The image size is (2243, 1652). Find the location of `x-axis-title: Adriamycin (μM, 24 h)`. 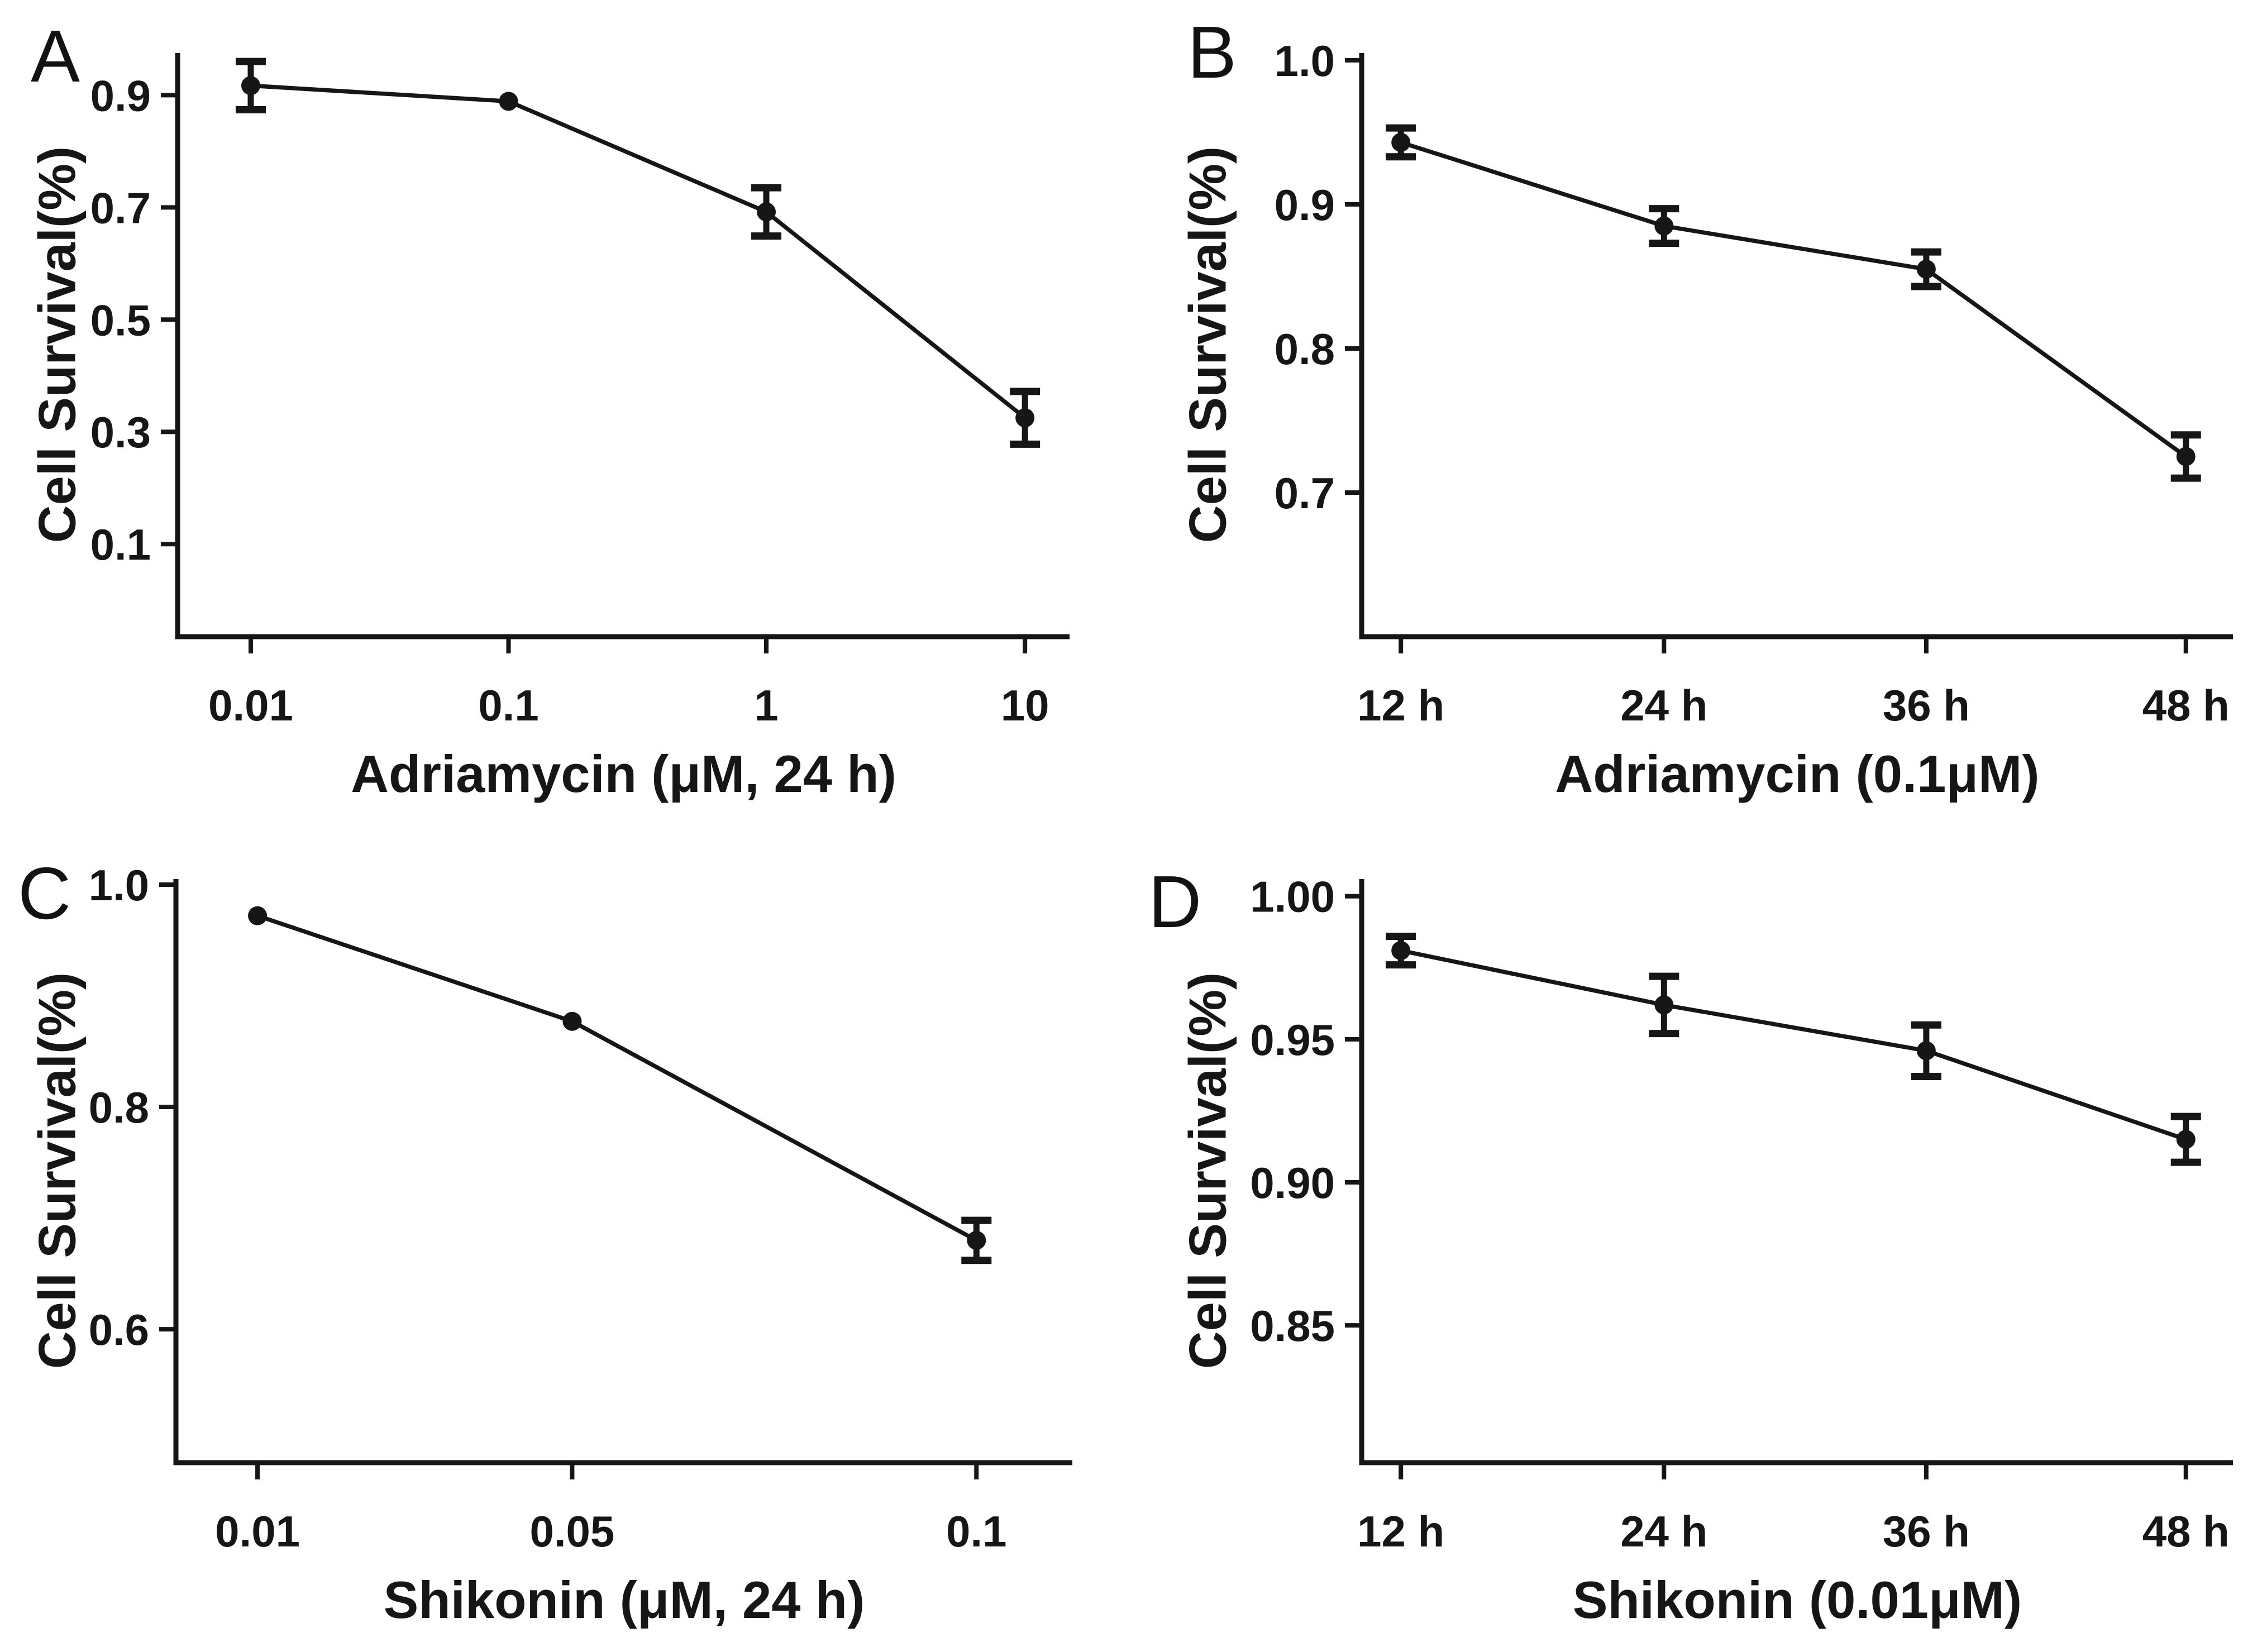

x-axis-title: Adriamycin (μM, 24 h) is located at coordinates (623, 773).